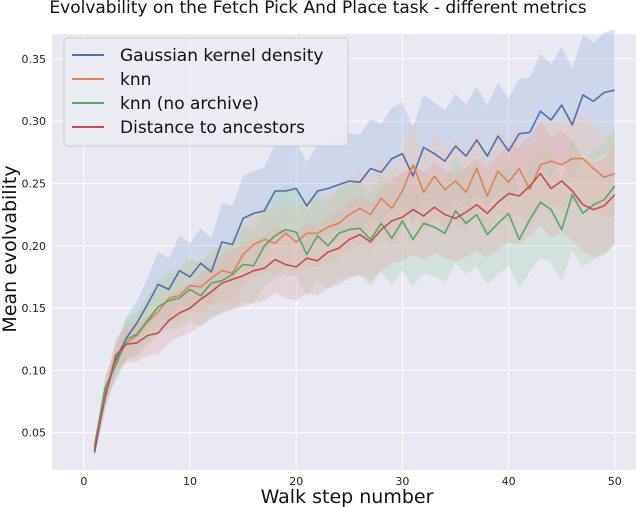 The image size is (640, 507). I want to click on legend-label: Gaussian kernel density, so click(221, 56).